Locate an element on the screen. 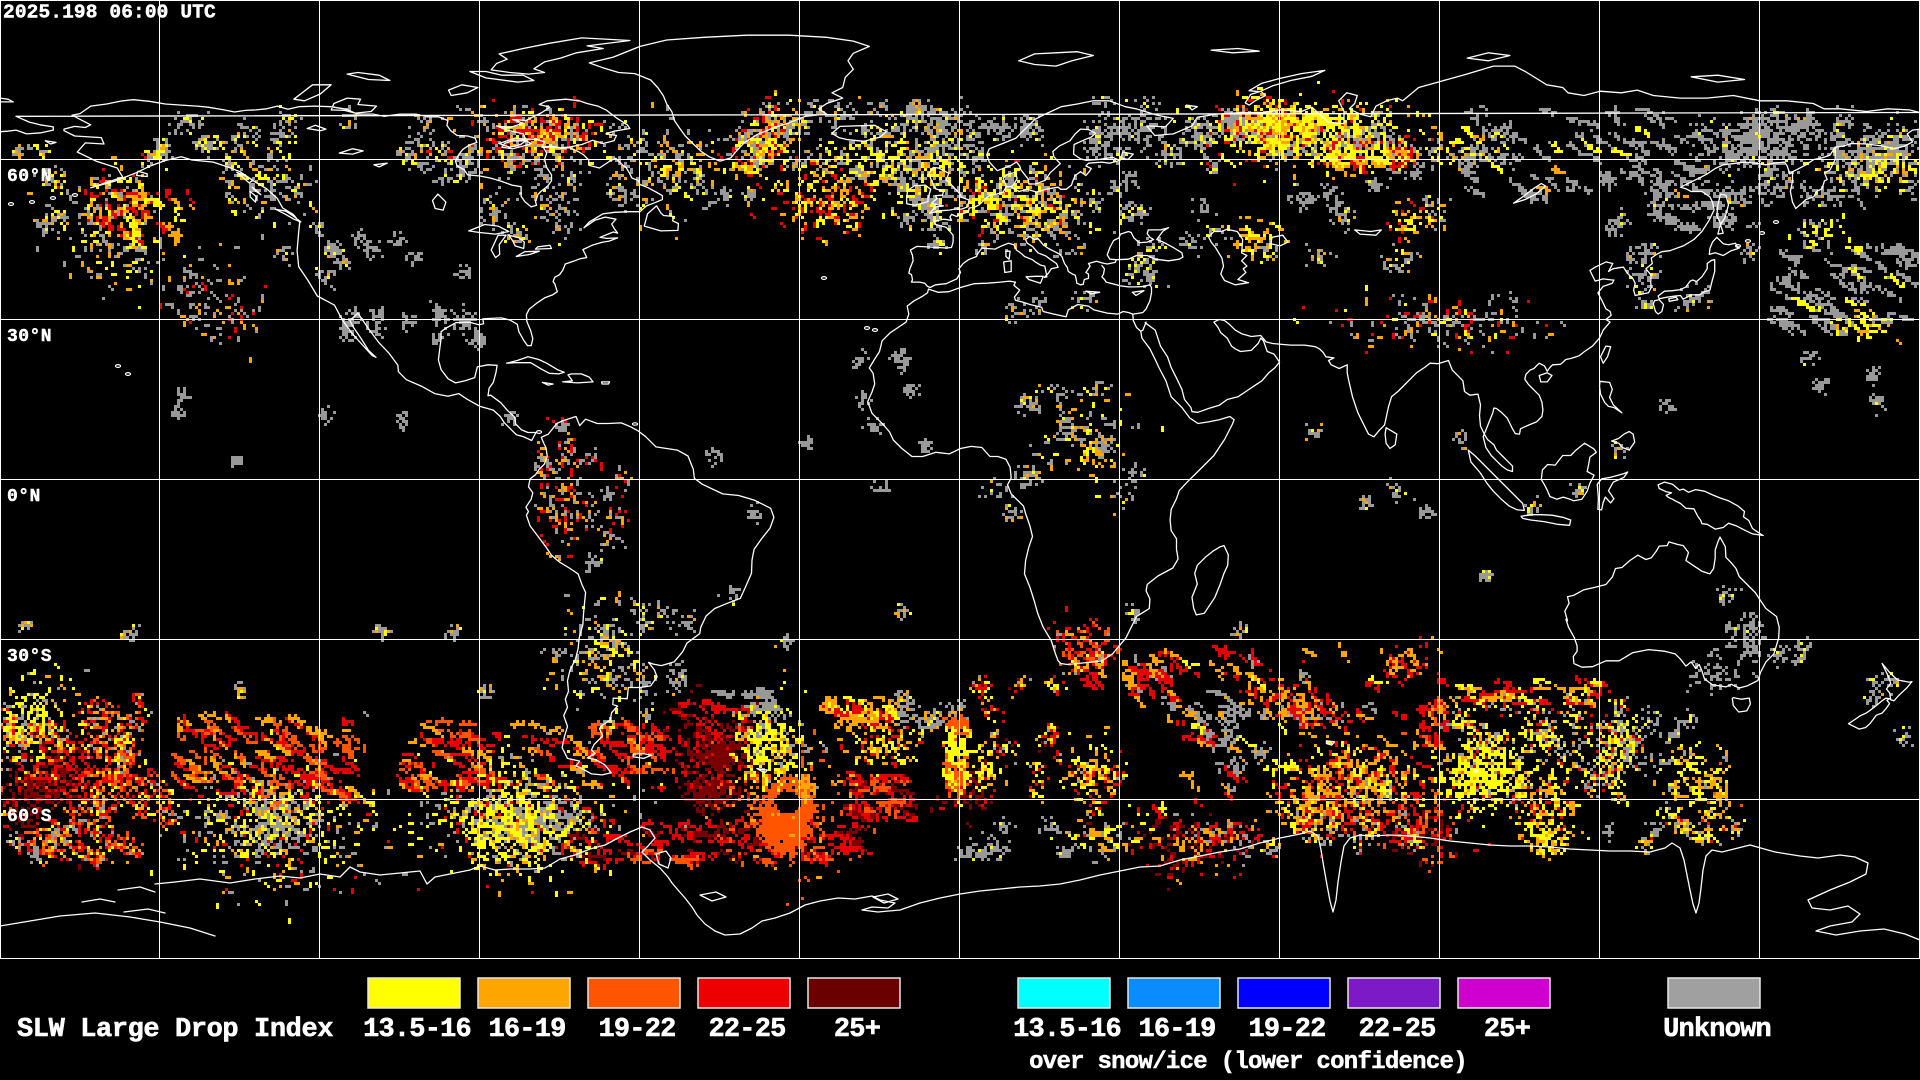  svg-text: SLW Large Drop Index is located at coordinates (175, 1030).